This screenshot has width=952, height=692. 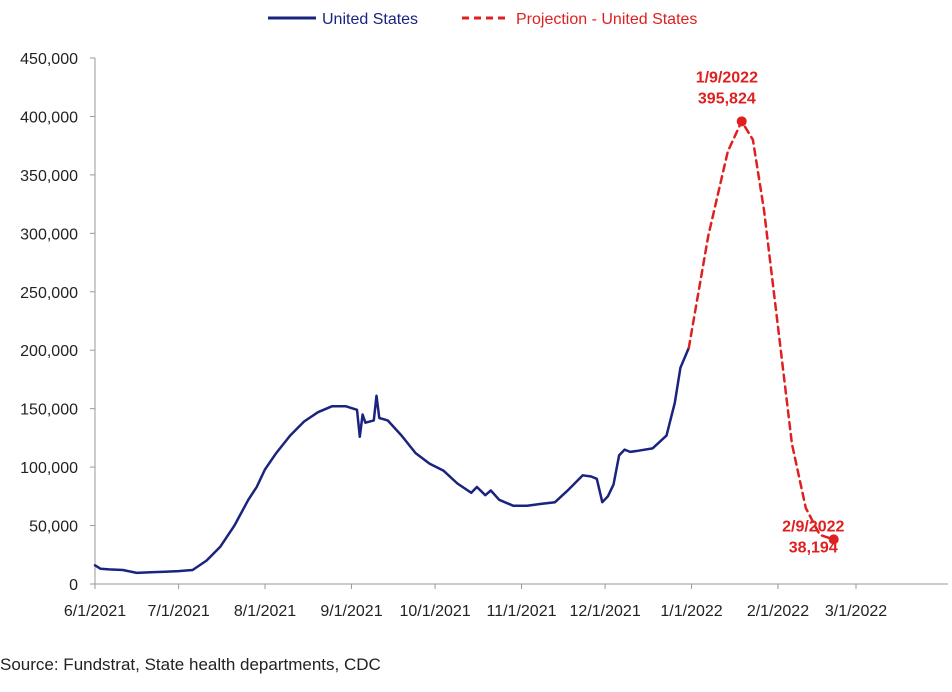 I want to click on x-tick-label: 1/1/2022, so click(x=691, y=611).